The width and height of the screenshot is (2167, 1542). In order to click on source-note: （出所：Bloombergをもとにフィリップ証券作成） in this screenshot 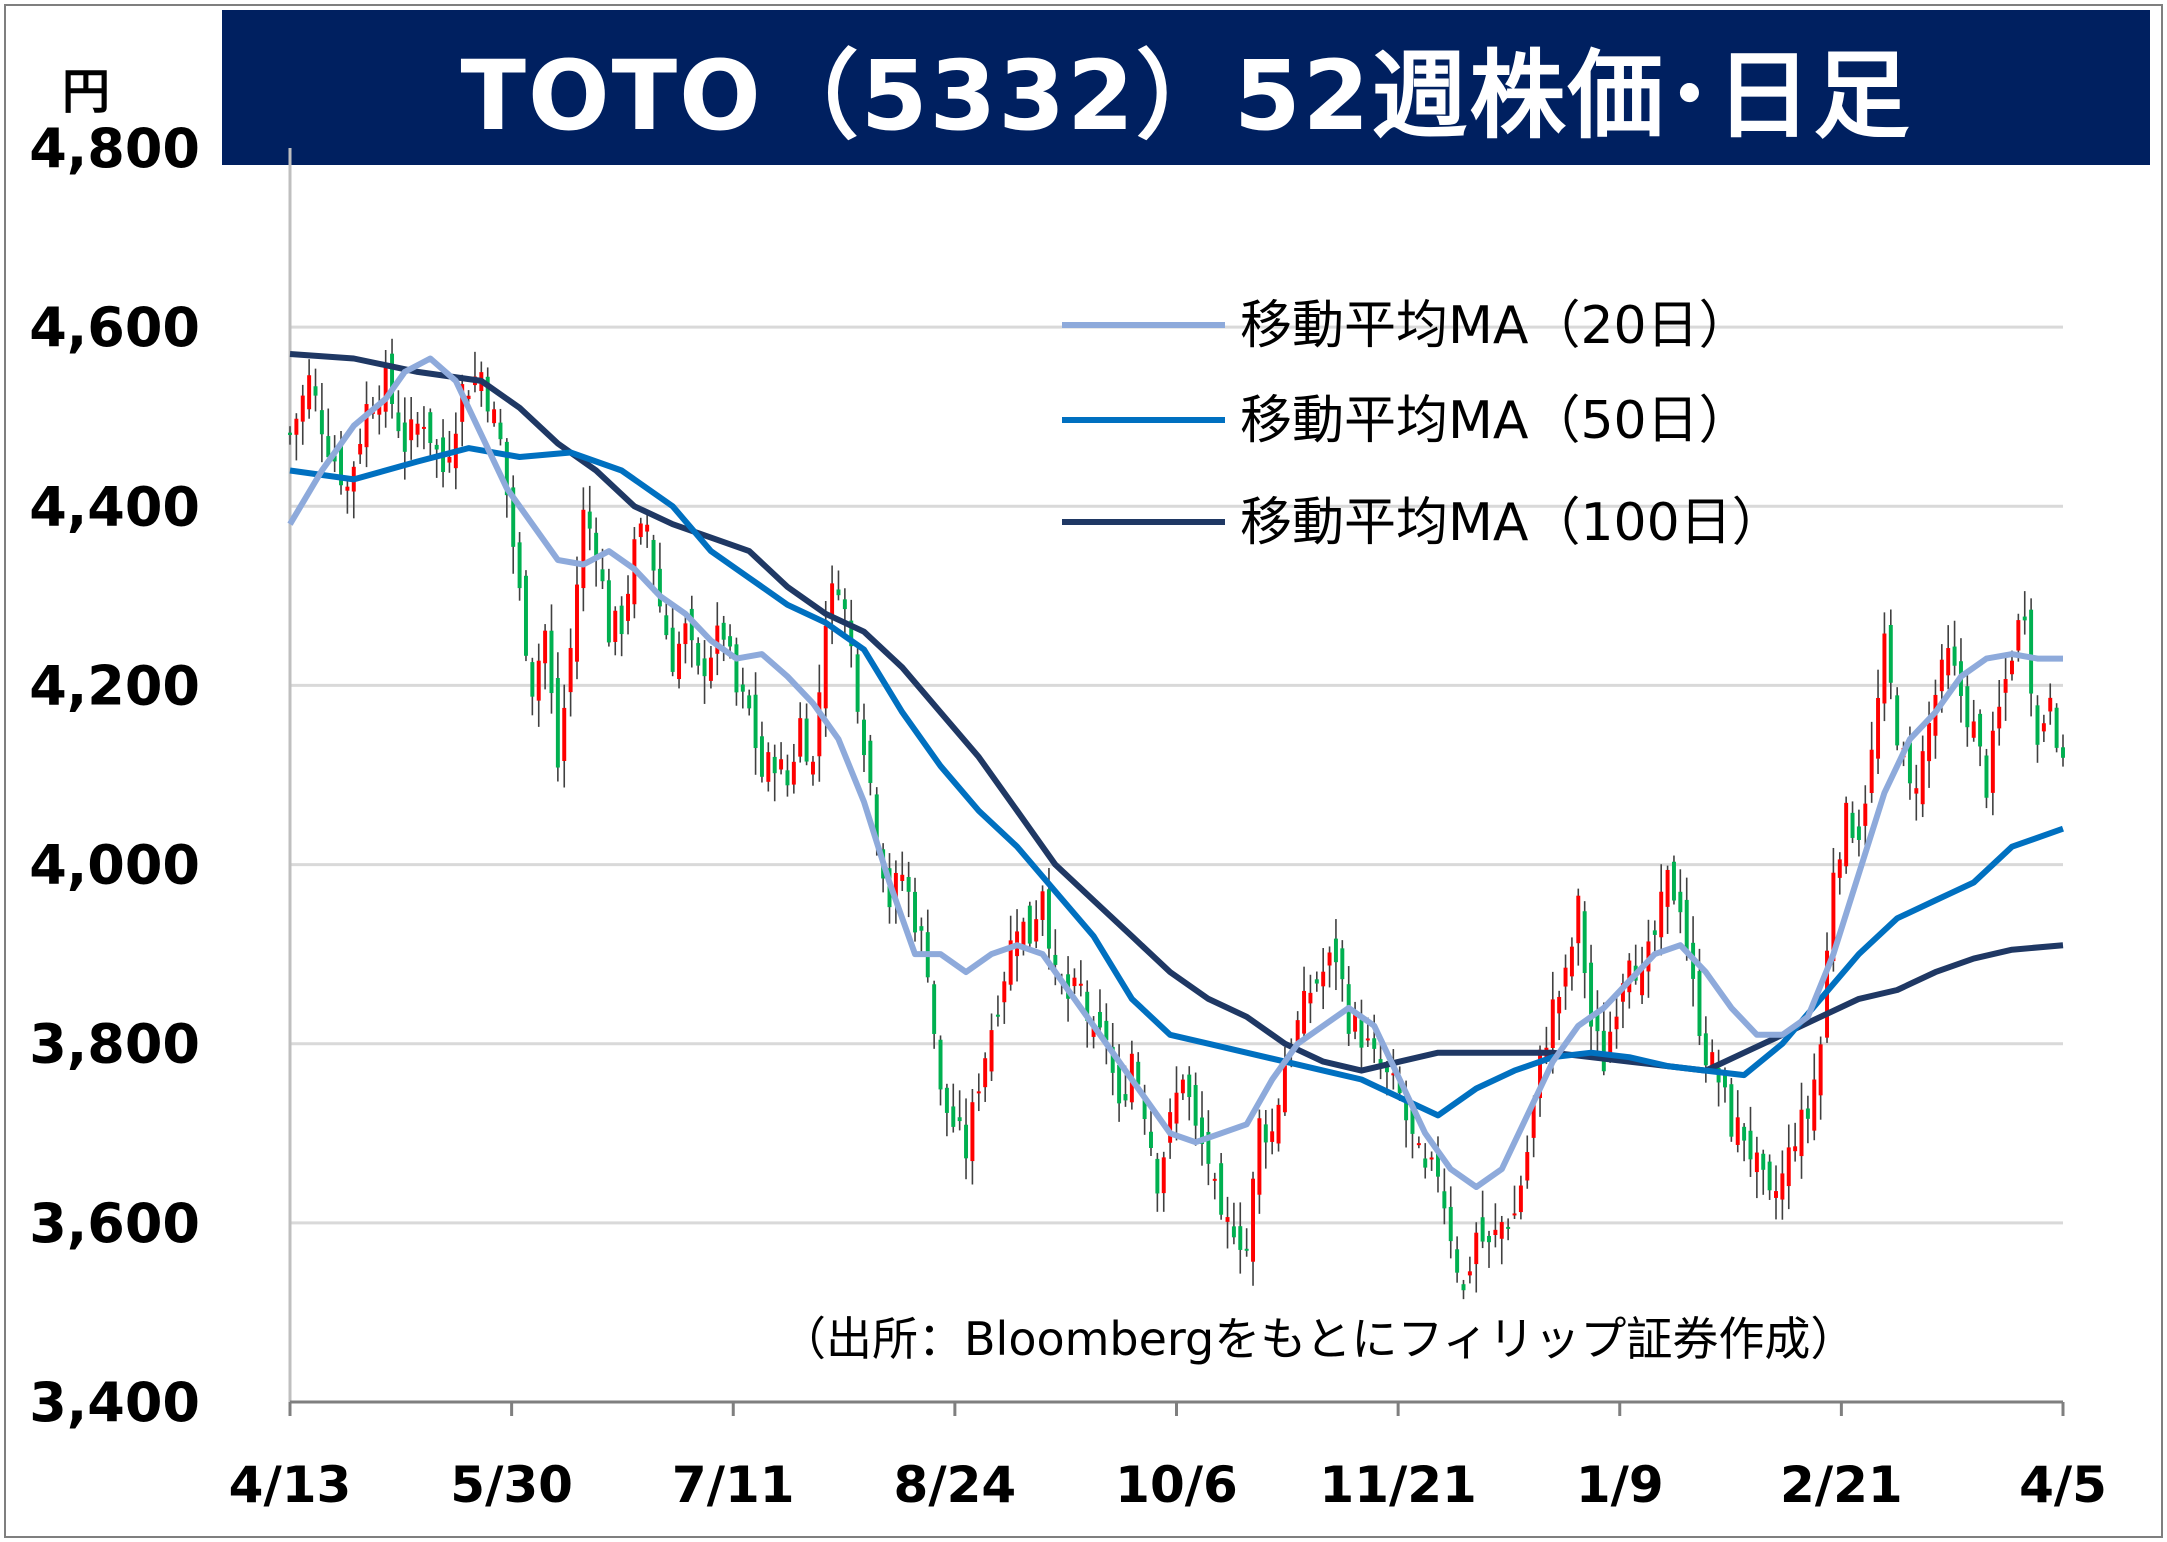, I will do `click(1318, 1339)`.